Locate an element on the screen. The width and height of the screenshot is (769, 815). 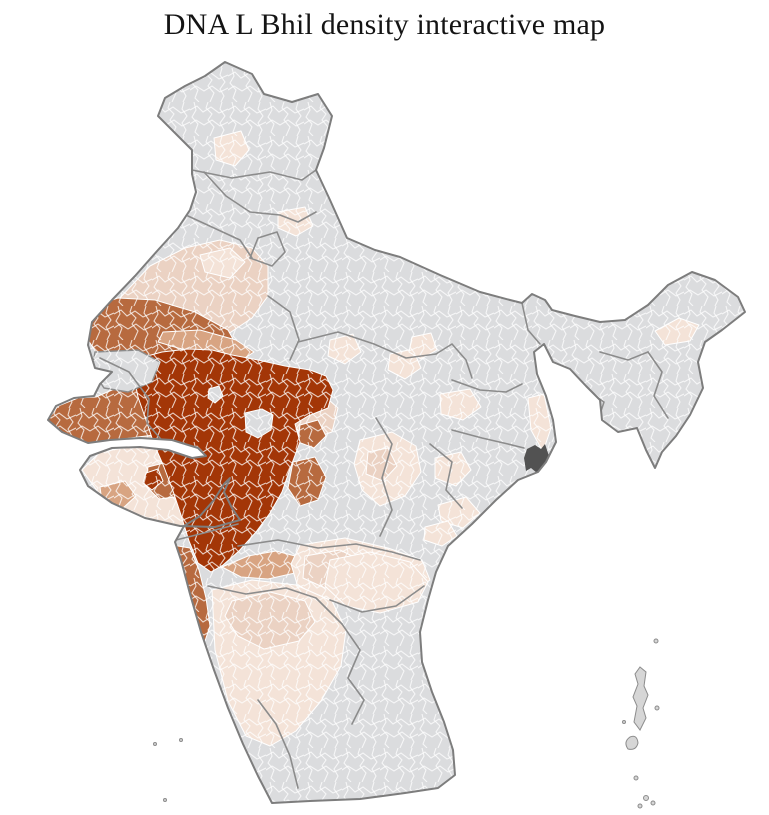
lakshadweep-islands is located at coordinates (168, 770).